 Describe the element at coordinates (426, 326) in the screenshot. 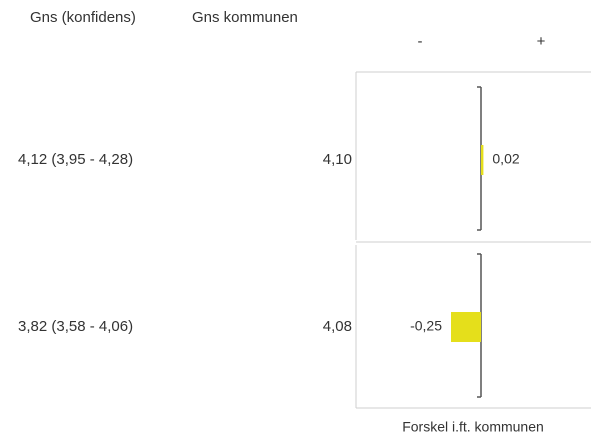

I see `value-label: -0,25` at that location.